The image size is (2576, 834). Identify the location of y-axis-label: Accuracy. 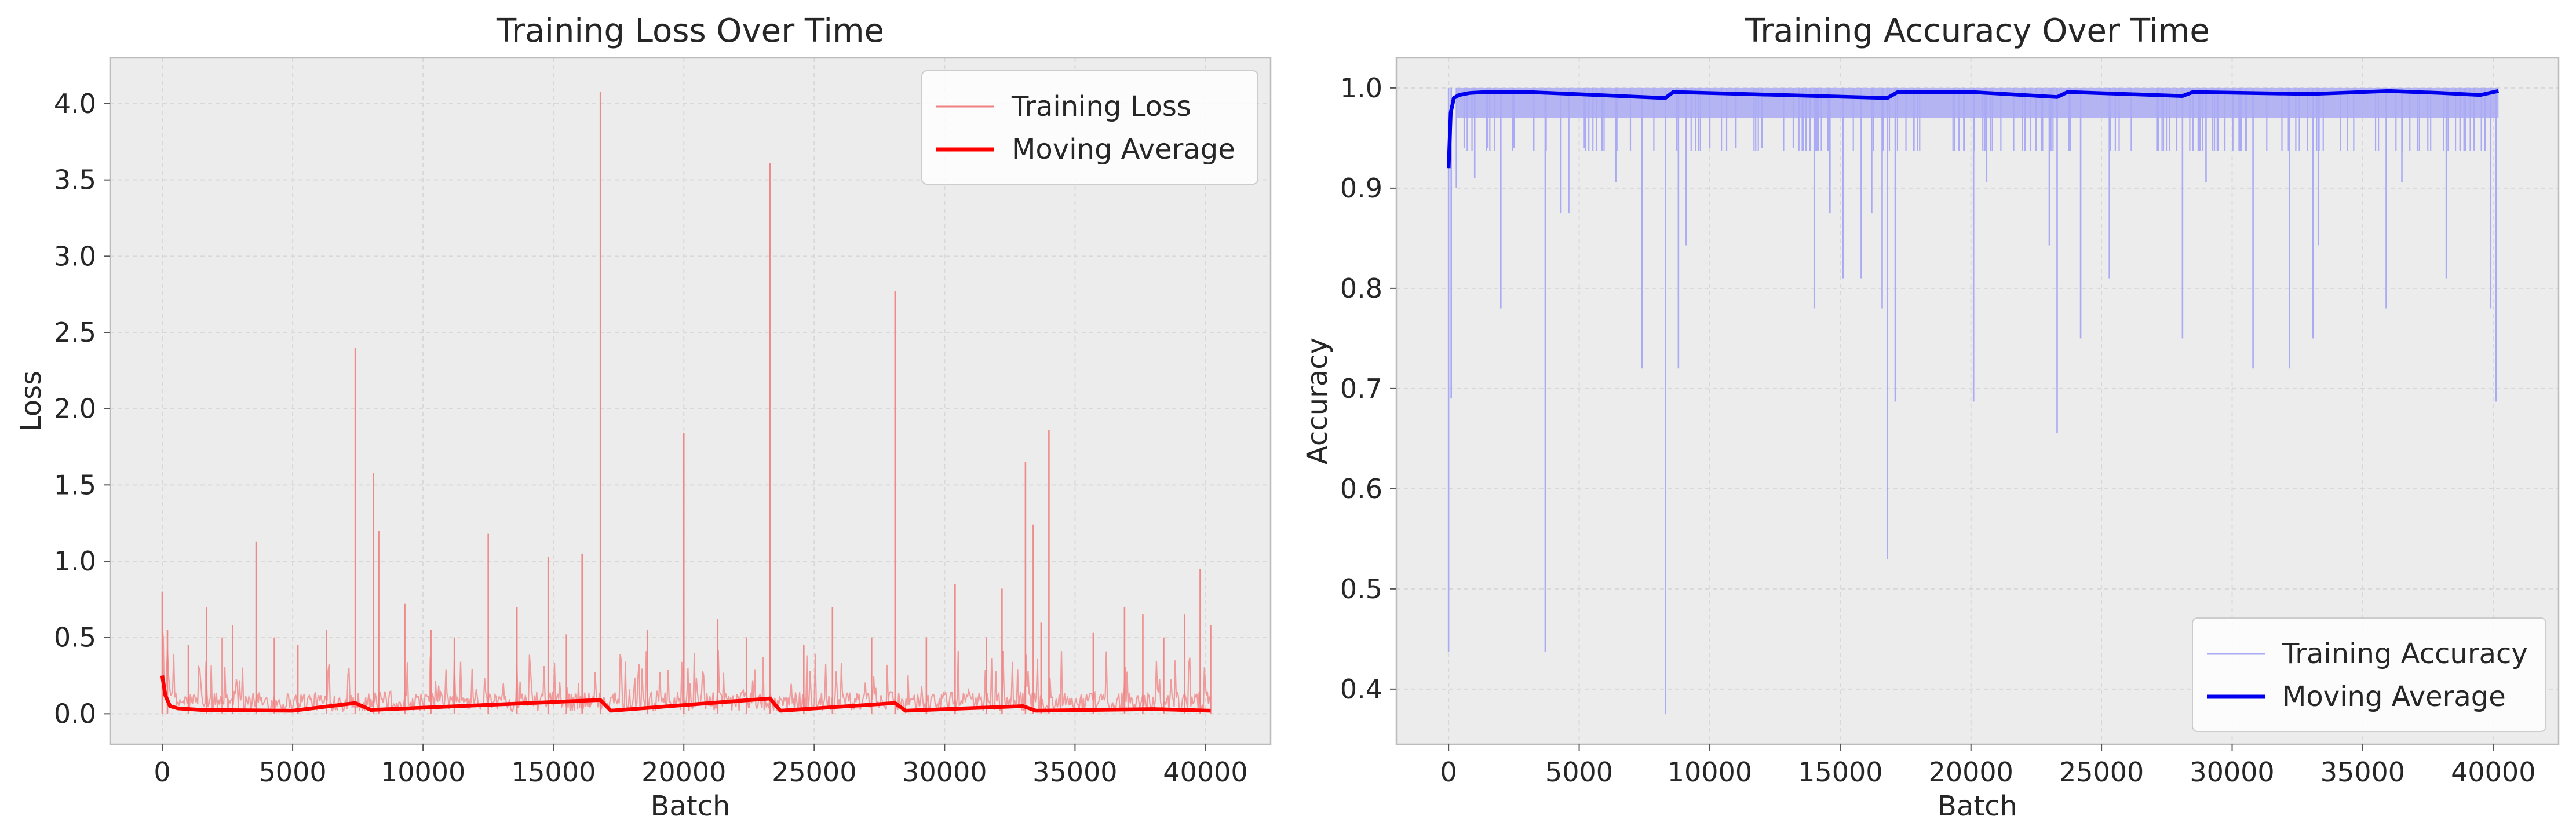
(1317, 401).